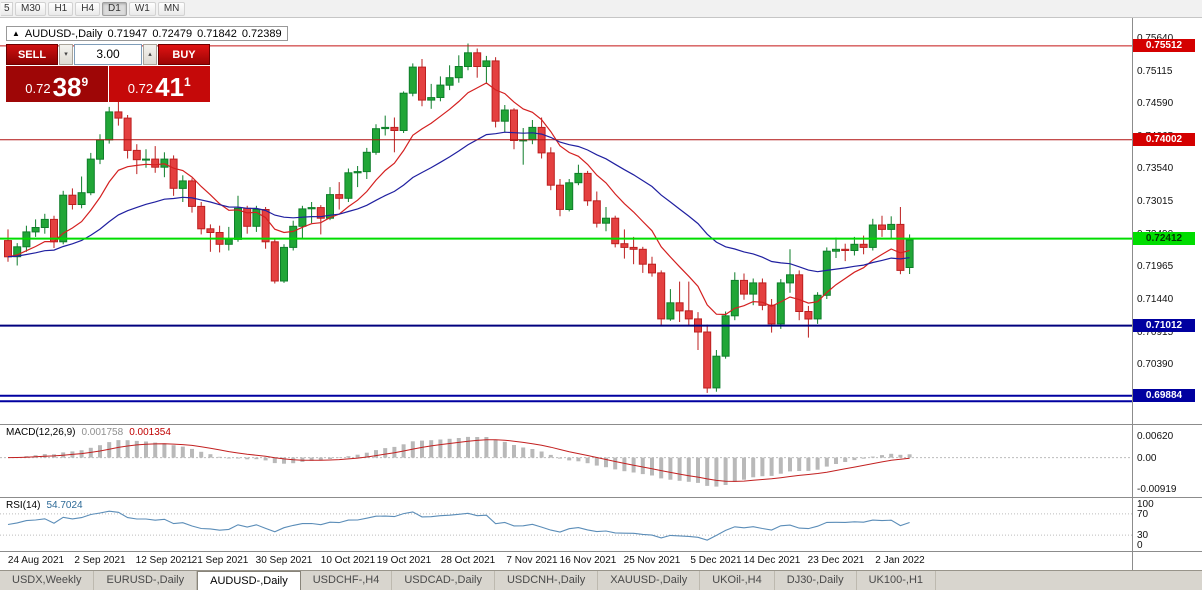 This screenshot has height=590, width=1202. What do you see at coordinates (172, 33) in the screenshot?
I see `ohlc-high: 0.72479` at bounding box center [172, 33].